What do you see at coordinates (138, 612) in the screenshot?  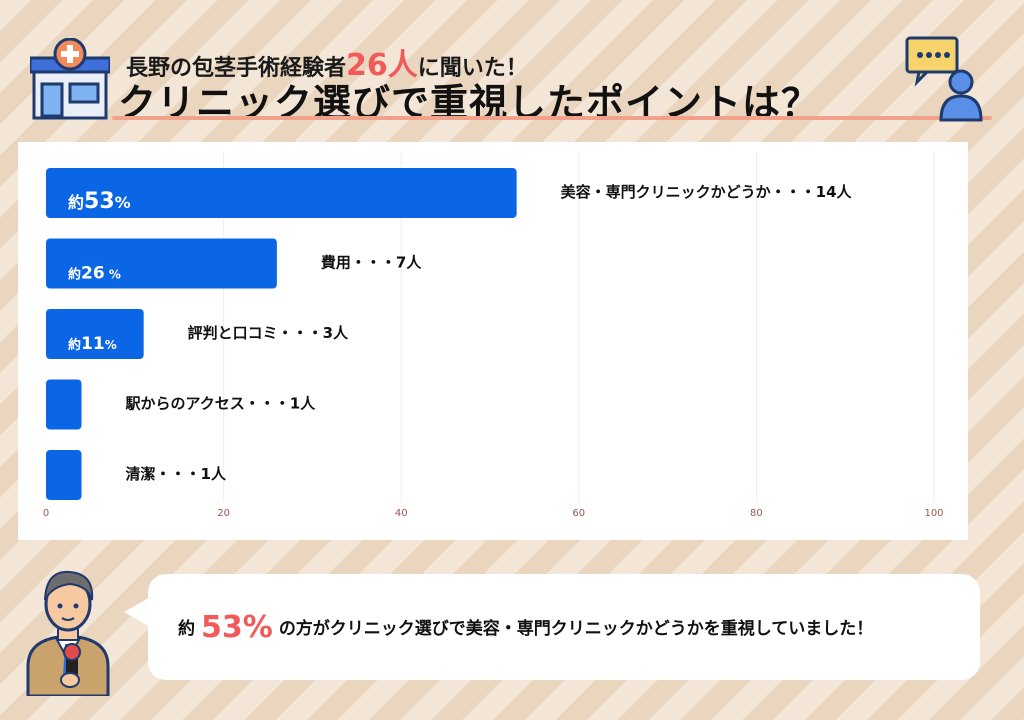 I see `speech-bubble-tail` at bounding box center [138, 612].